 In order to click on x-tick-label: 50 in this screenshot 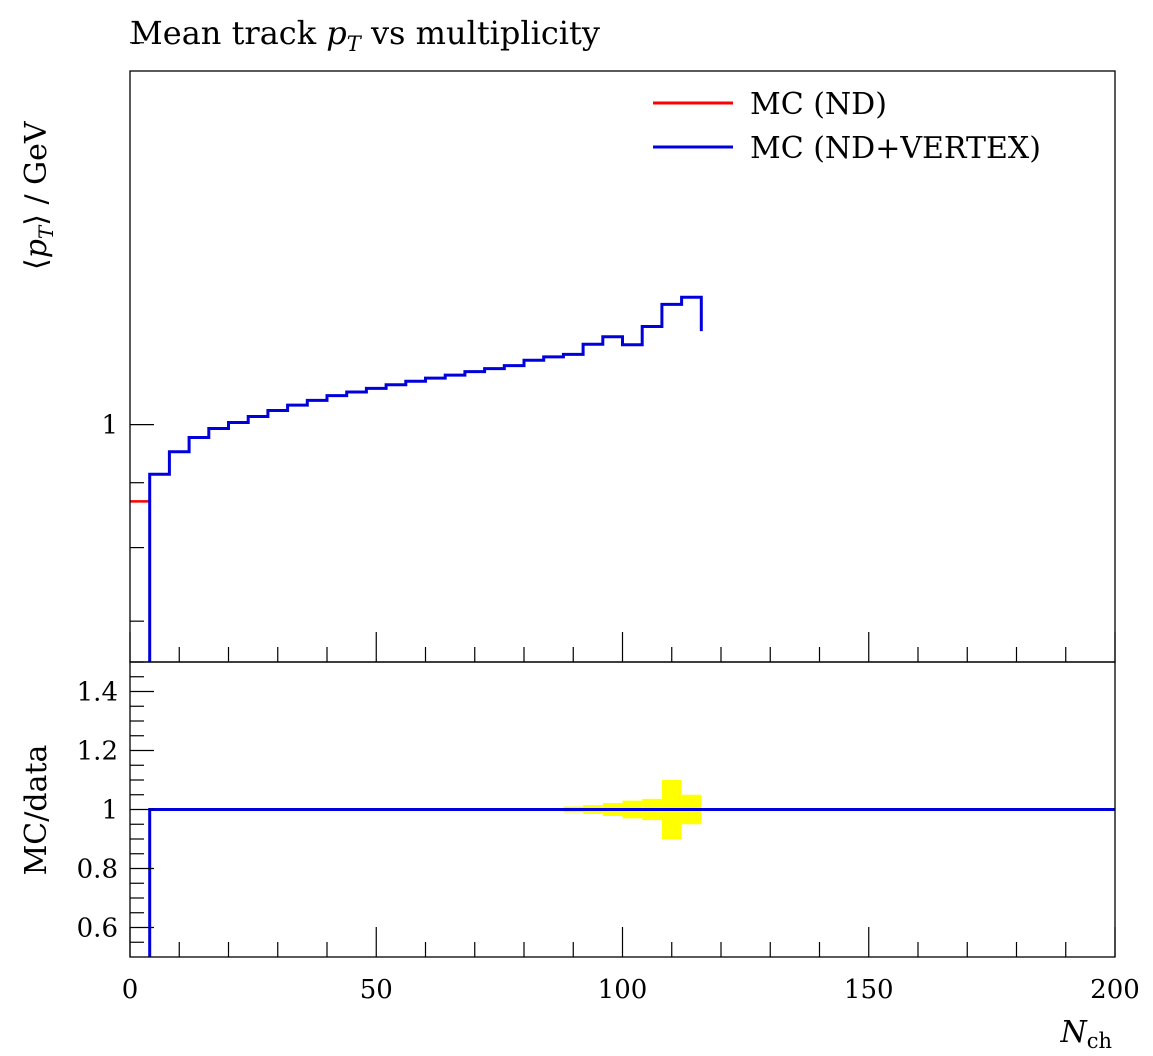, I will do `click(376, 990)`.